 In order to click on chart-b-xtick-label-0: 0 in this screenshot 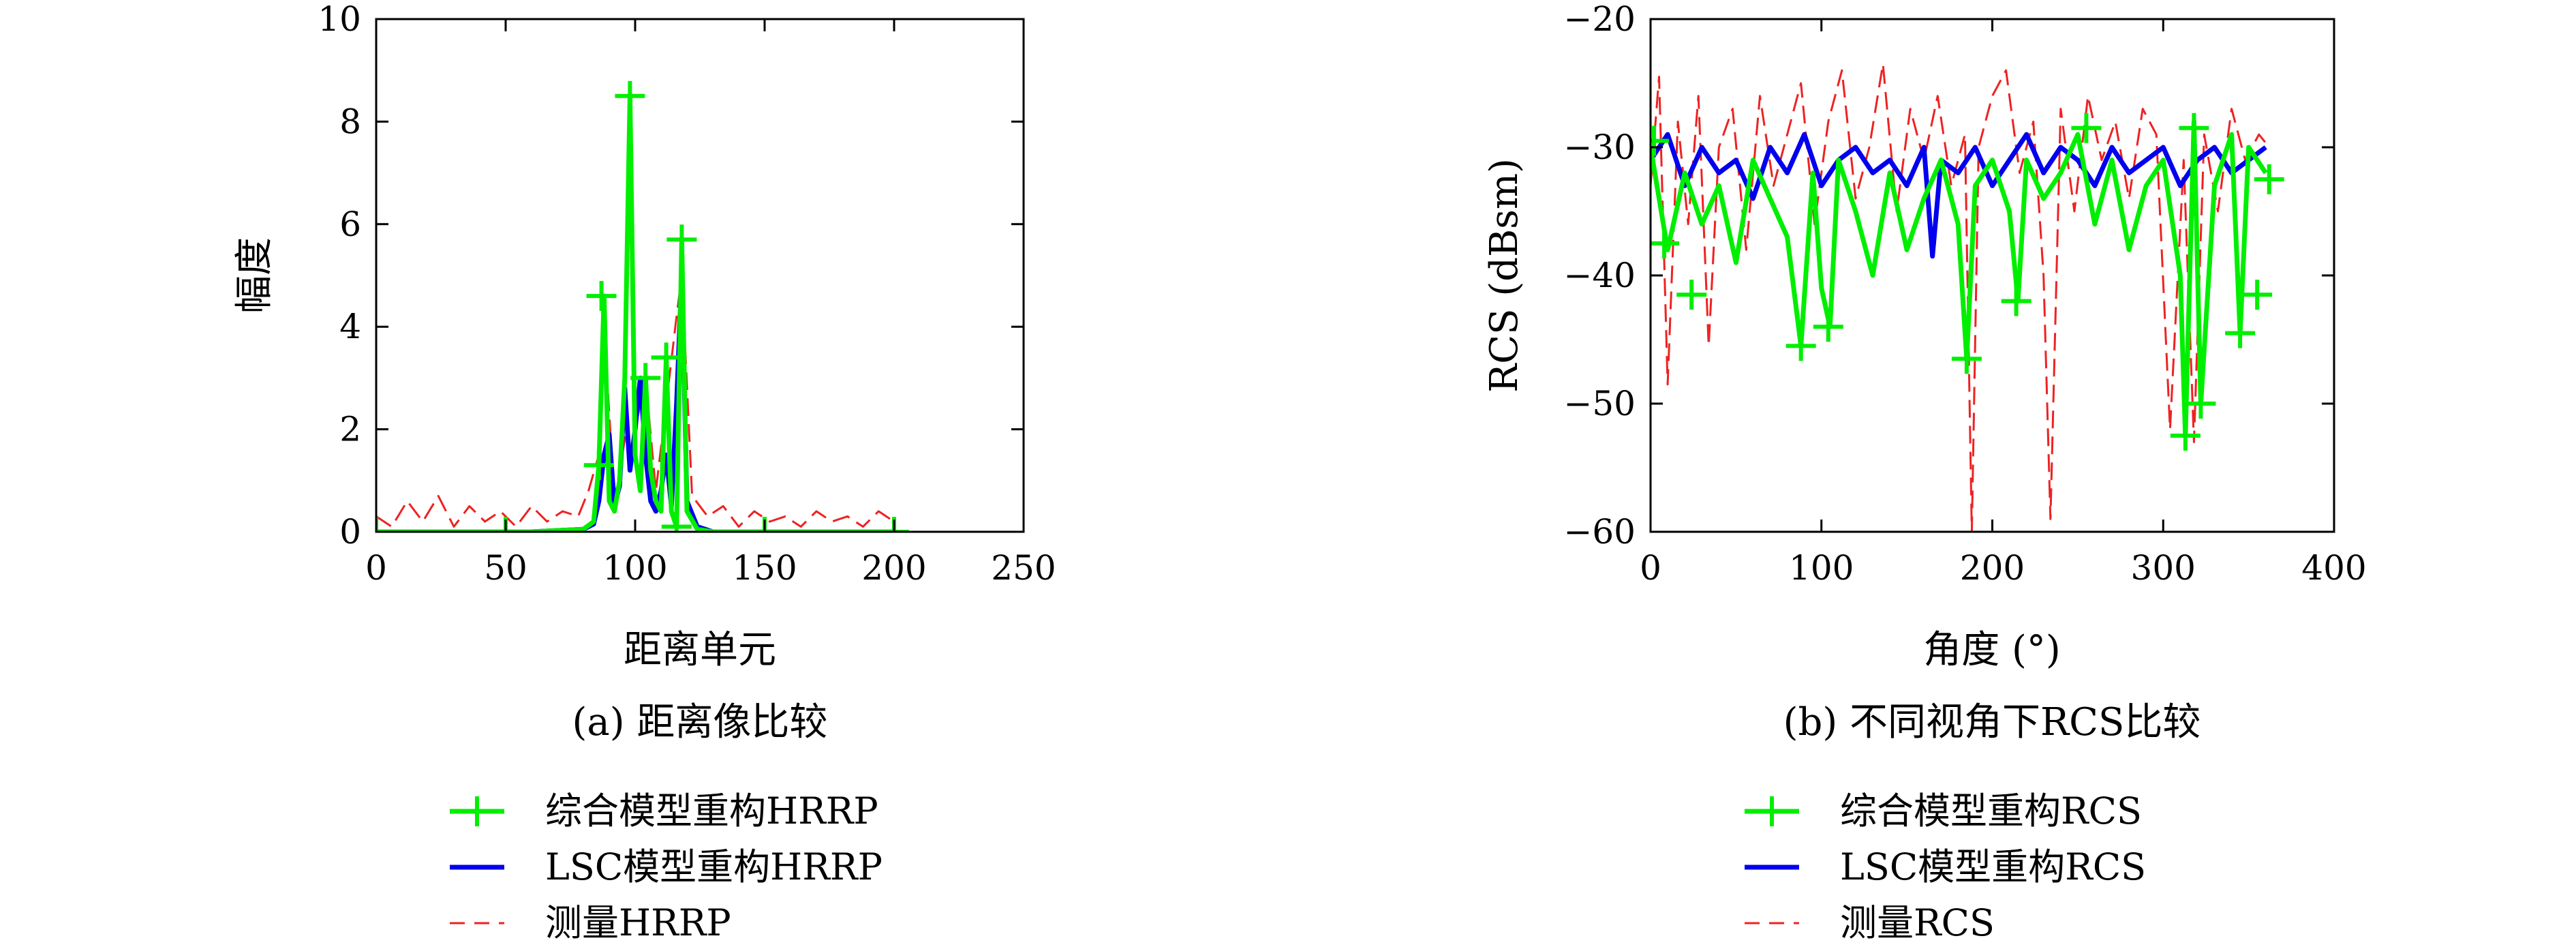, I will do `click(1650, 568)`.